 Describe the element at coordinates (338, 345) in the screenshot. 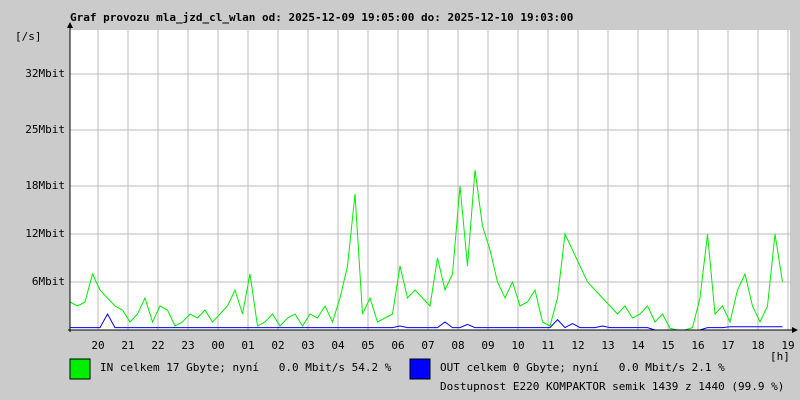

I see `x-tick-label: 04` at that location.